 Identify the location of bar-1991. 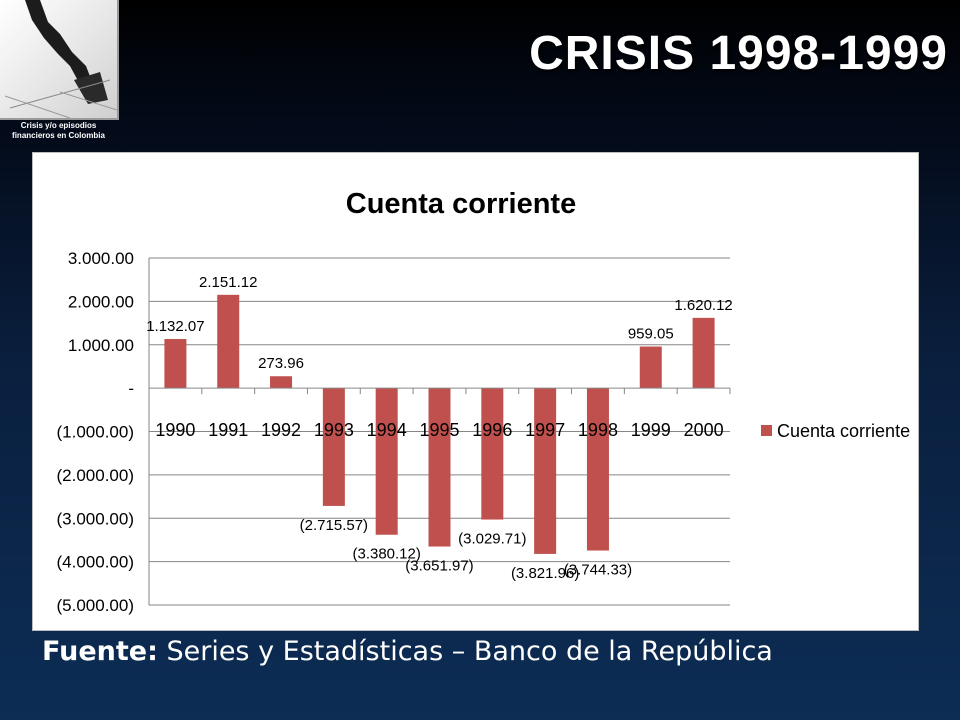
(228, 341).